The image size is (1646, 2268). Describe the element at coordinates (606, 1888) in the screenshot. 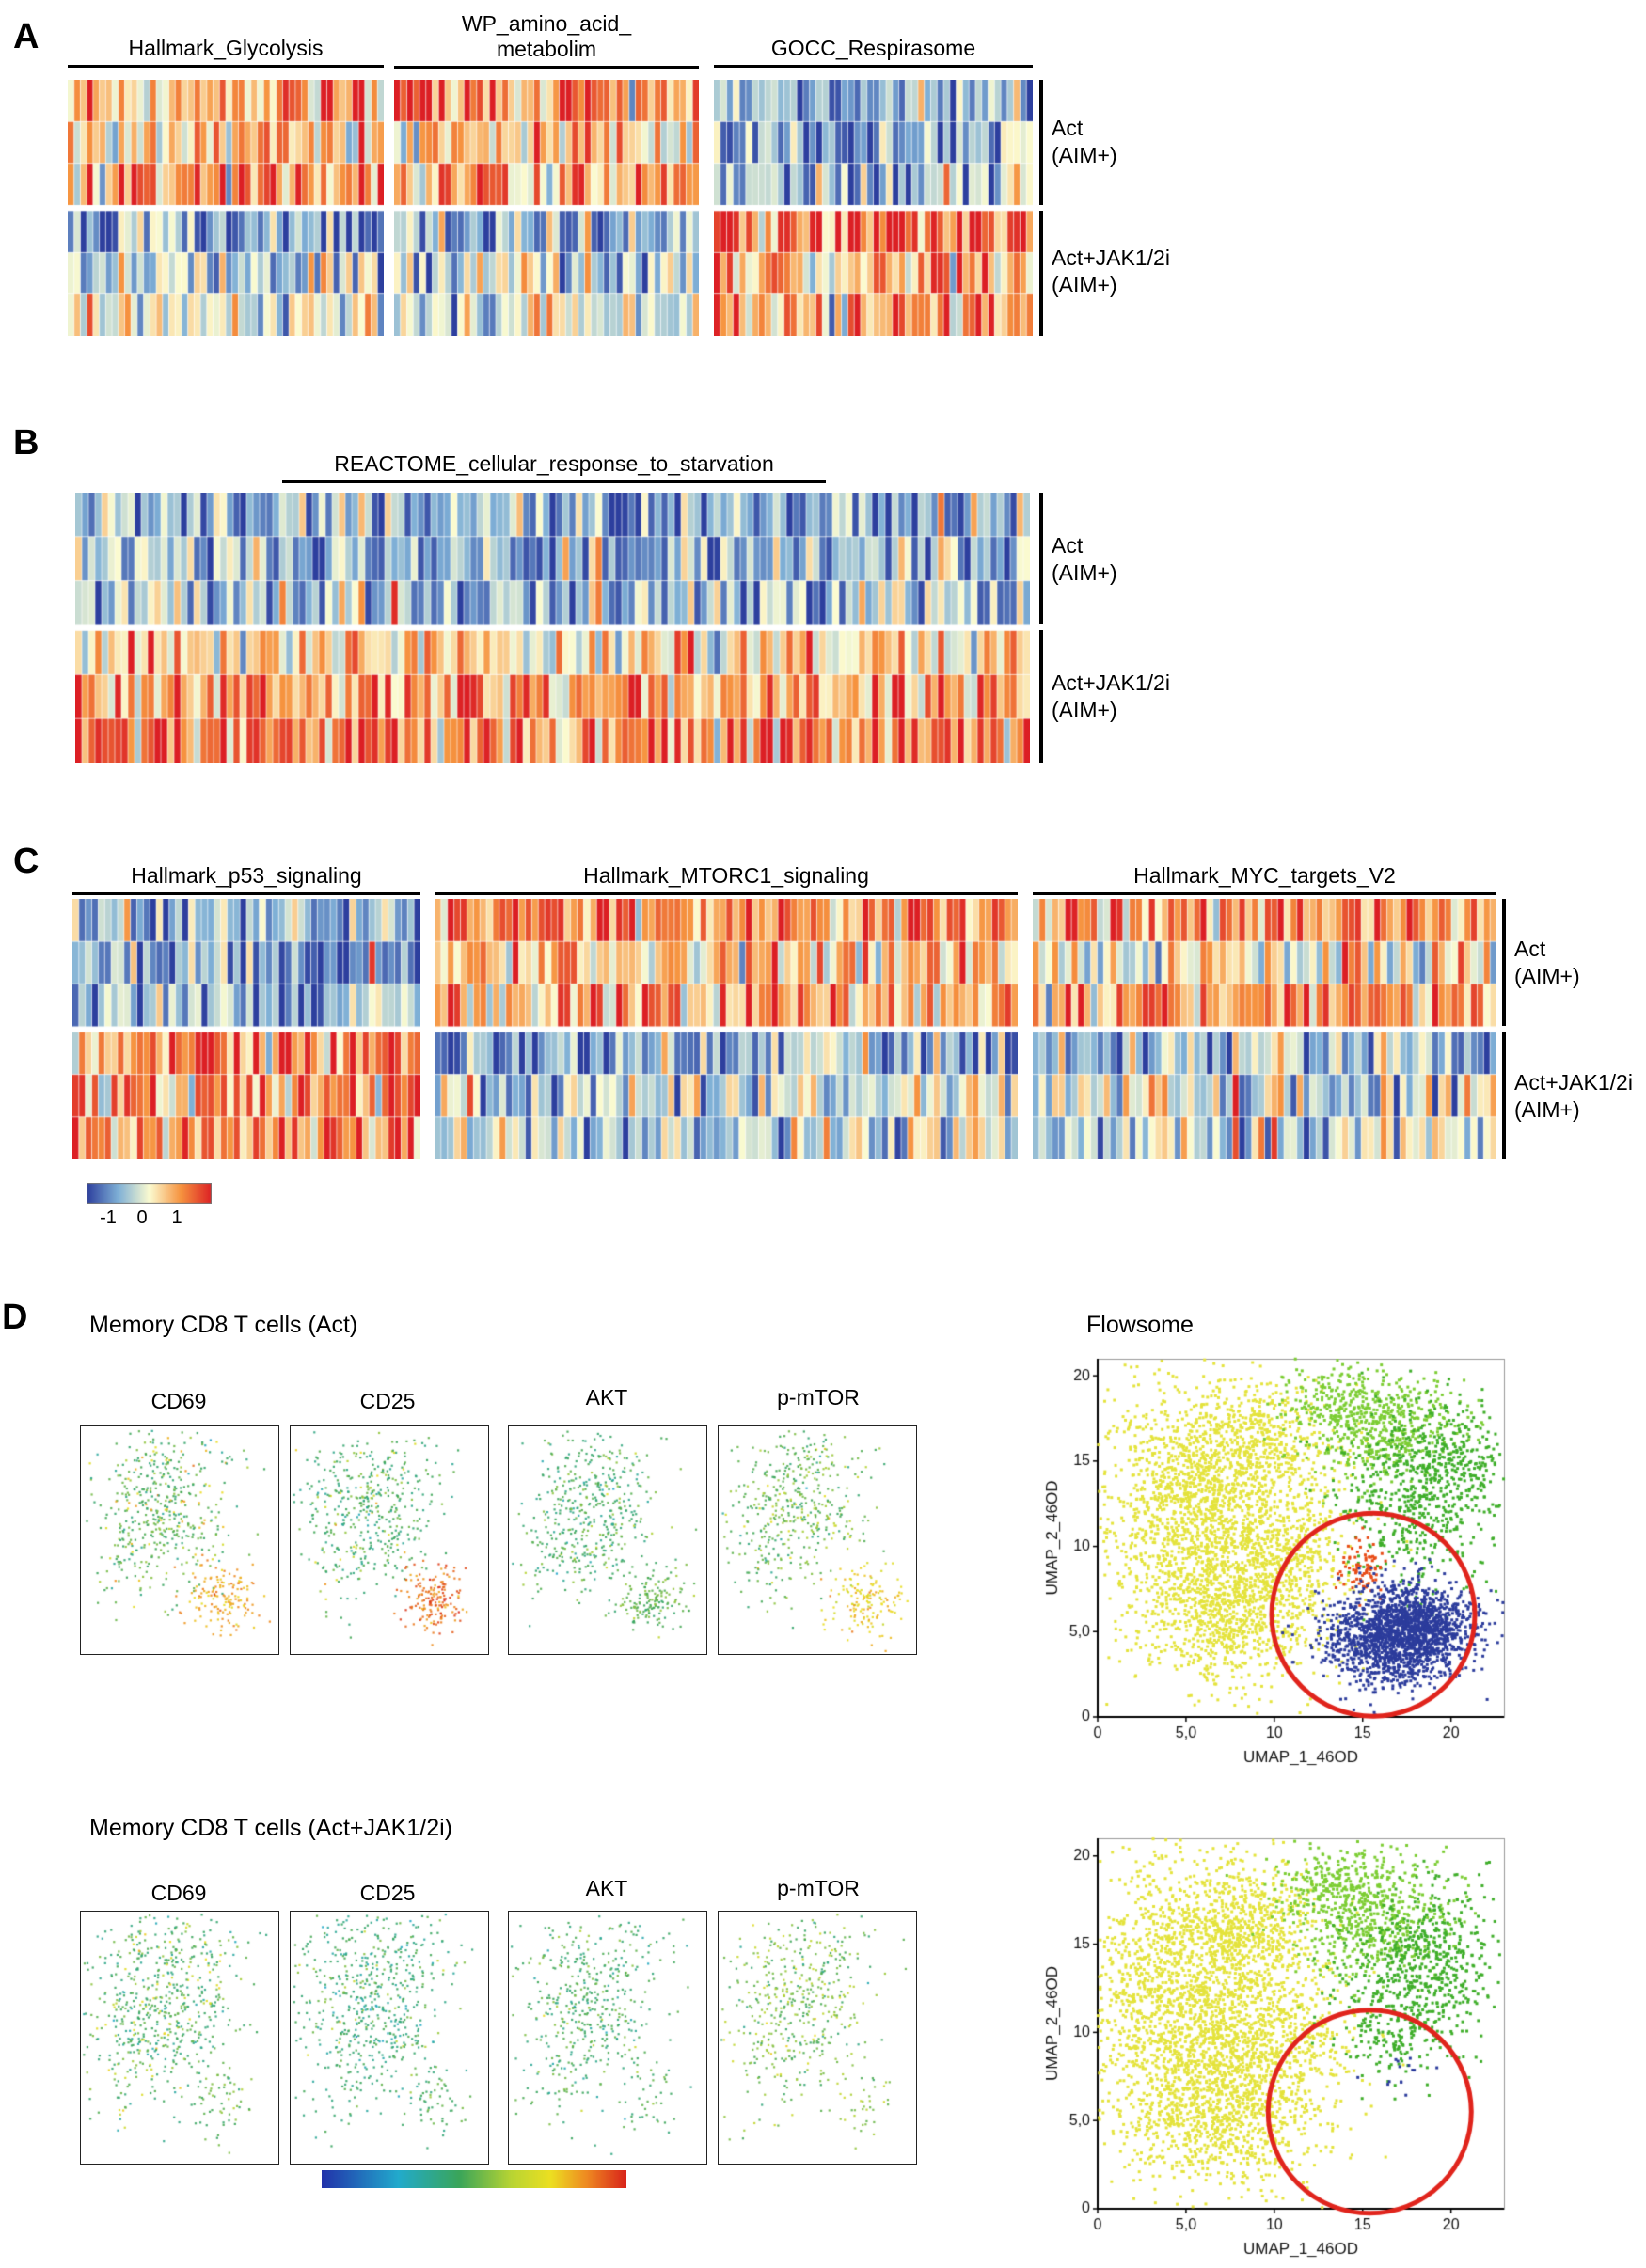

I see `marker-title-akt-jak: AKT` at that location.